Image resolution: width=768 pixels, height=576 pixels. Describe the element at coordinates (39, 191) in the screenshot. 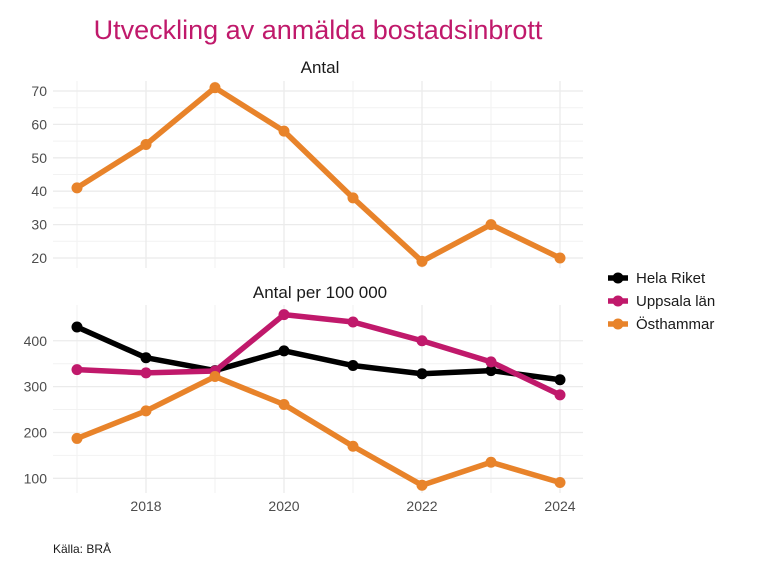

I see `y-tick-label: 40` at that location.